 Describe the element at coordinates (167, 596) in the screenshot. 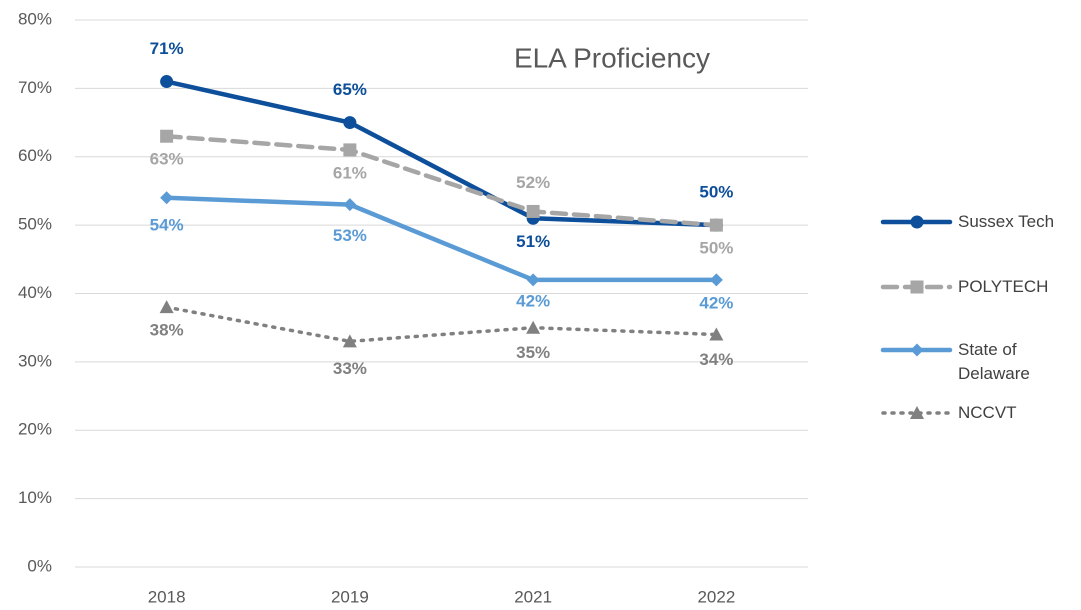

I see `x-tick-label: 2018` at that location.